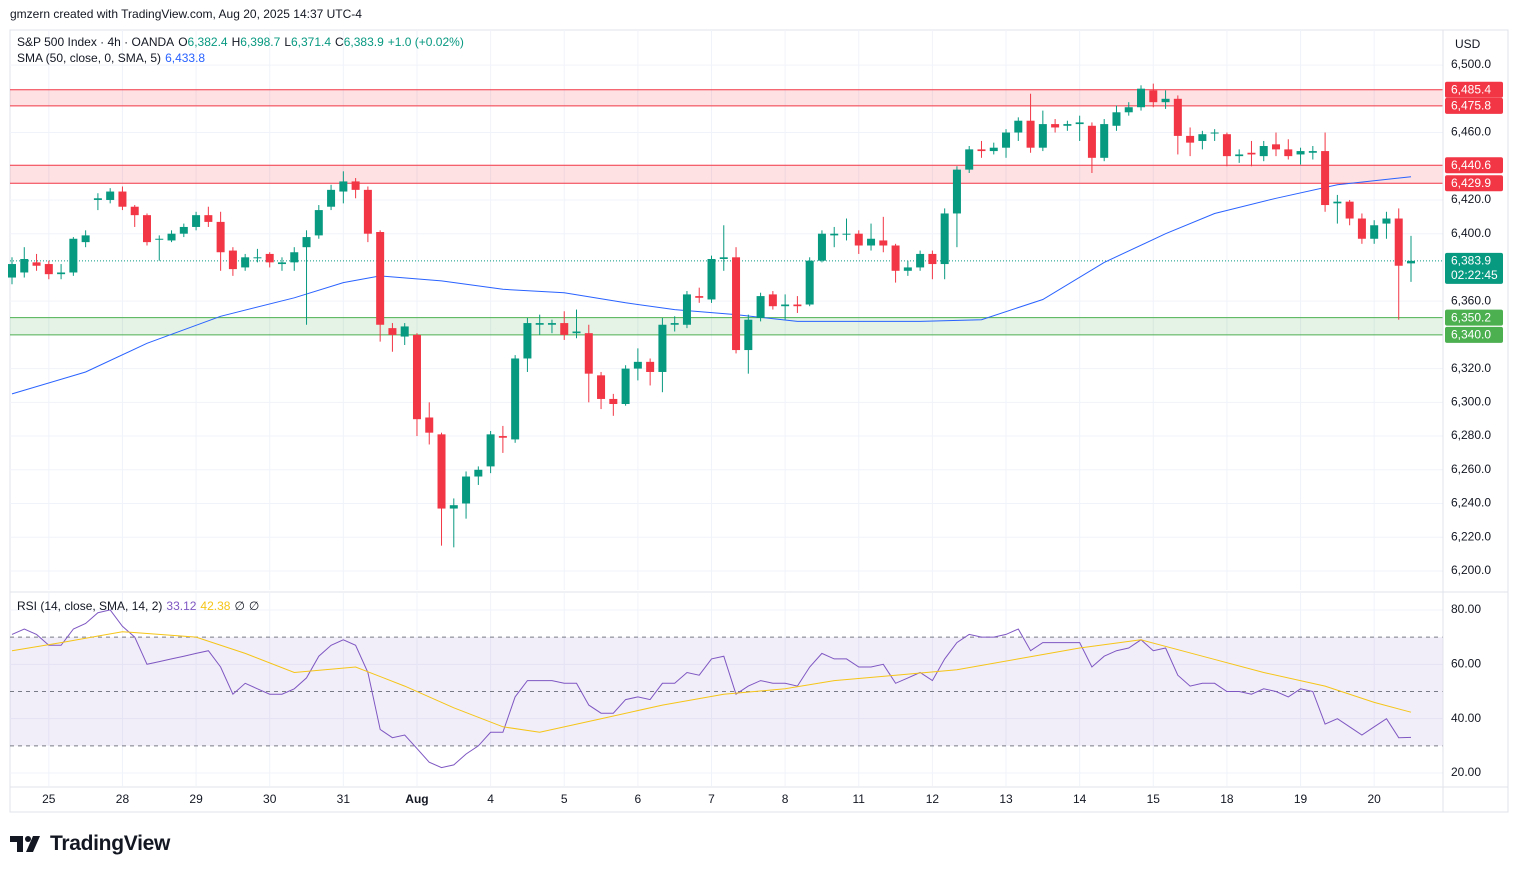 Image resolution: width=1519 pixels, height=875 pixels. Describe the element at coordinates (638, 799) in the screenshot. I see `x-tick-label: 6` at that location.